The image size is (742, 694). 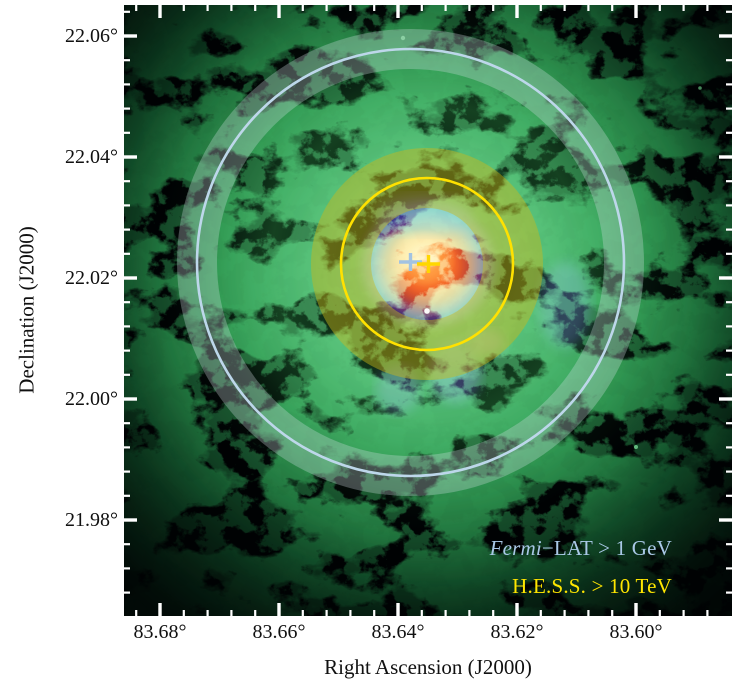 I want to click on x-tick-label: 83.66°, so click(x=279, y=632).